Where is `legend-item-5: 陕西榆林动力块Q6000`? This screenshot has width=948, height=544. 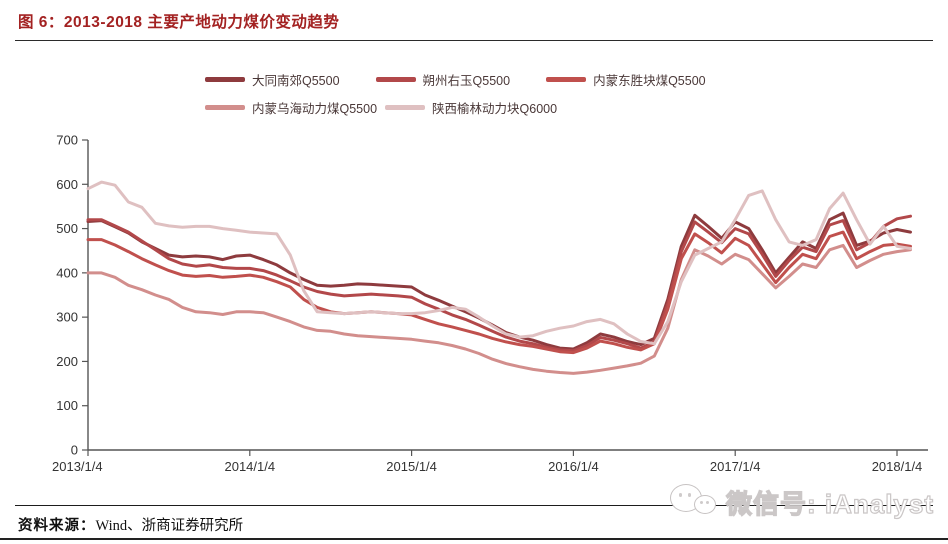 legend-item-5: 陕西榆林动力块Q6000 is located at coordinates (471, 107).